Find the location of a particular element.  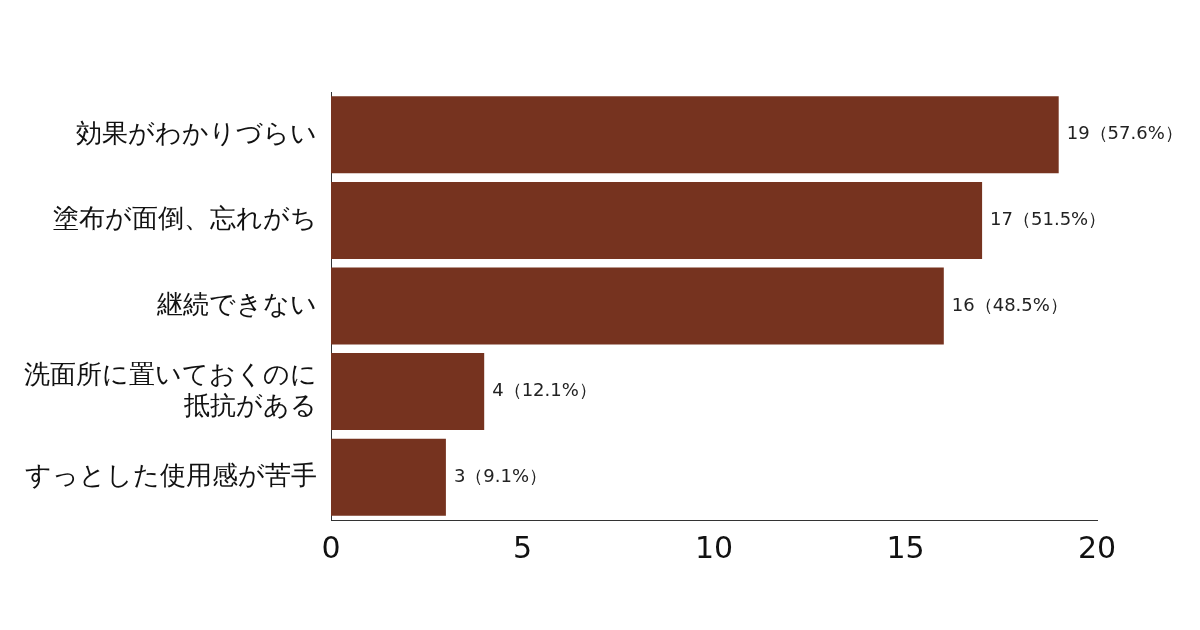

data-label: 16（48.5%） is located at coordinates (1009, 304).